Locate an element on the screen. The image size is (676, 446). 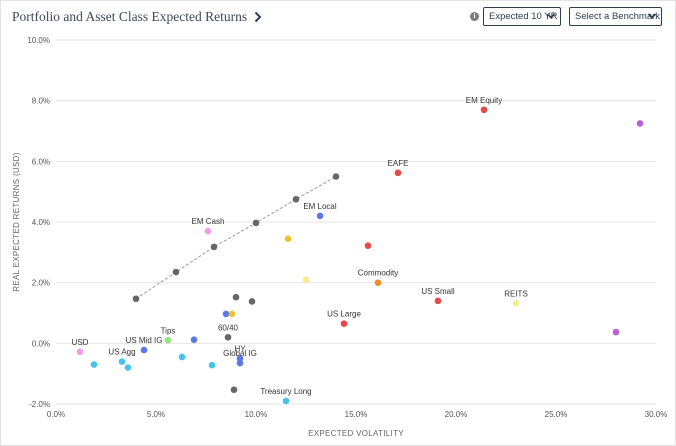
y-axis-title: REAL EXPECTED RETURNS (USD) is located at coordinates (16, 221).